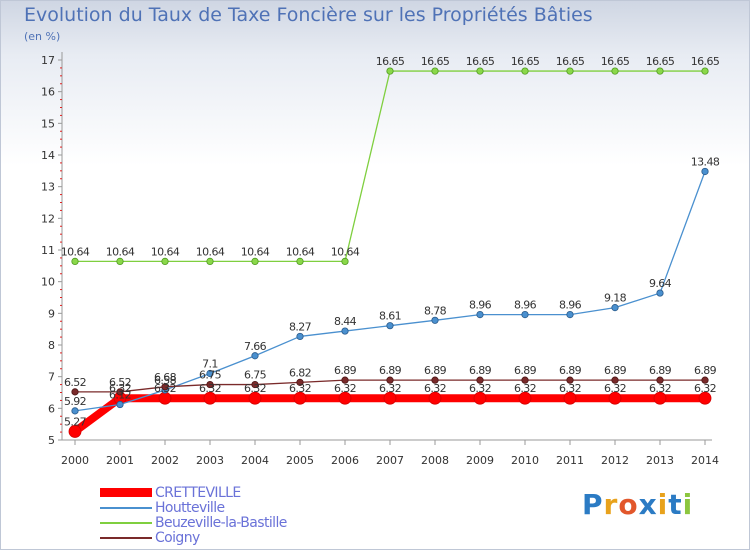  I want to click on data-label: 6.52, so click(75, 382).